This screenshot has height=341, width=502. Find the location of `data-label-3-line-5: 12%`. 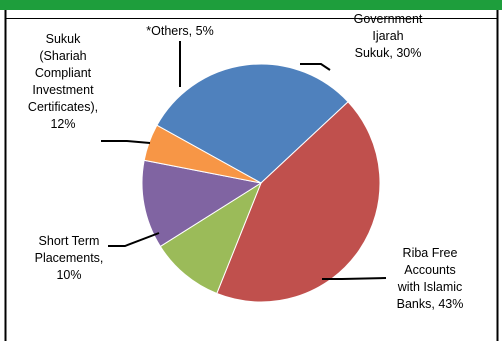

data-label-3-line-5: 12% is located at coordinates (62, 124).